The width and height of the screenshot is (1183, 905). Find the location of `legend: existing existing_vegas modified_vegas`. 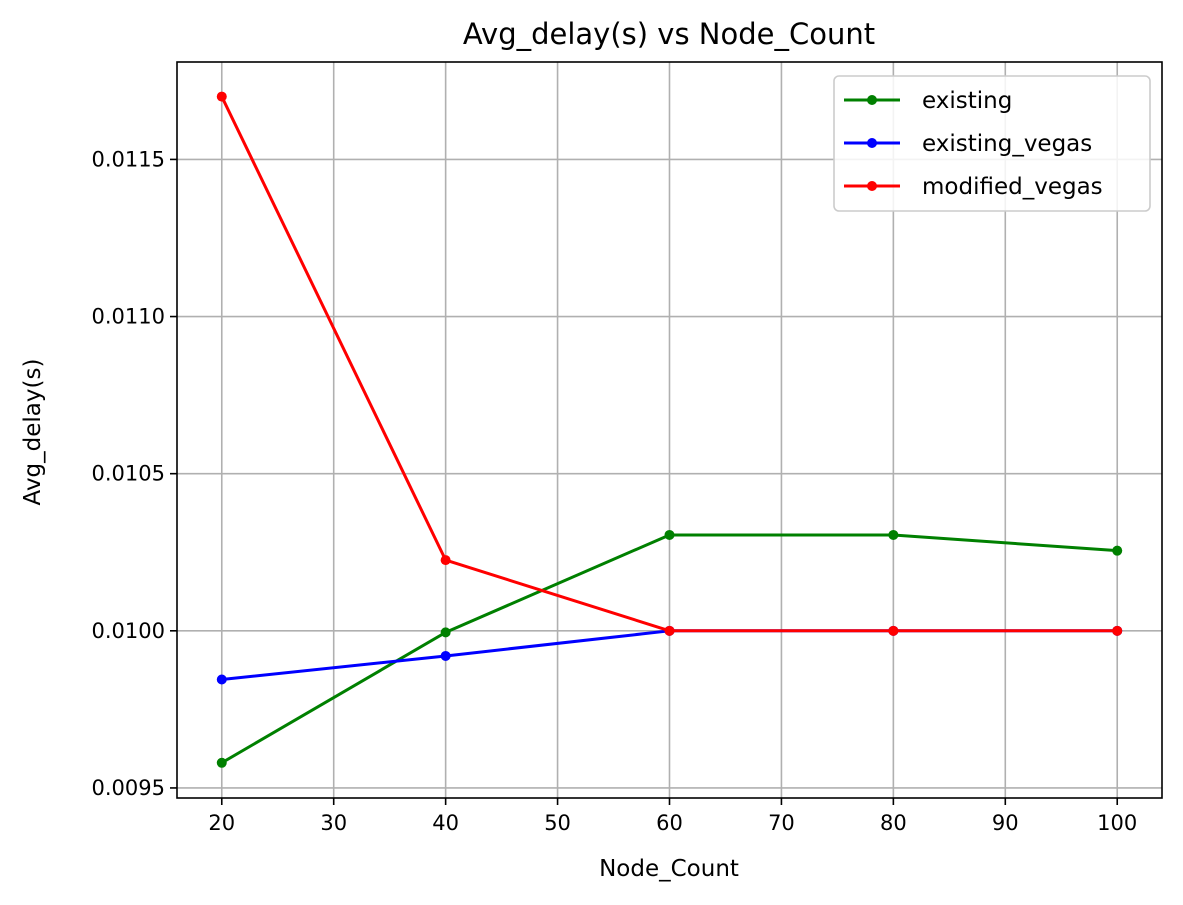

legend: existing existing_vegas modified_vegas is located at coordinates (992, 143).